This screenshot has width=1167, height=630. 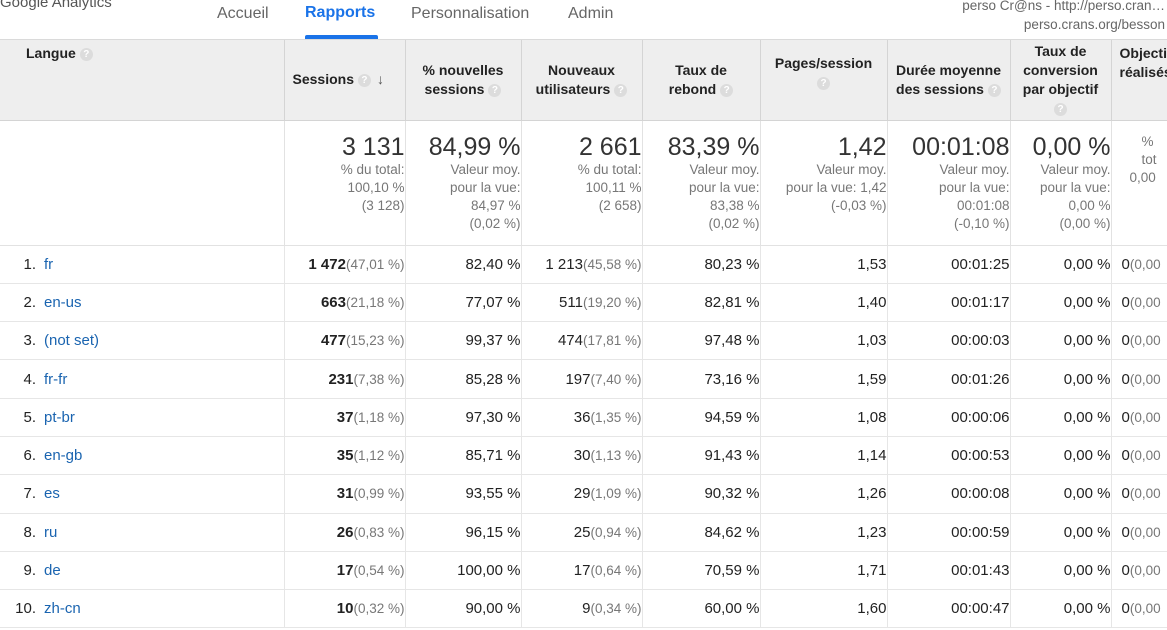 I want to click on sessions-cell: 17(0,54 %), so click(x=344, y=571).